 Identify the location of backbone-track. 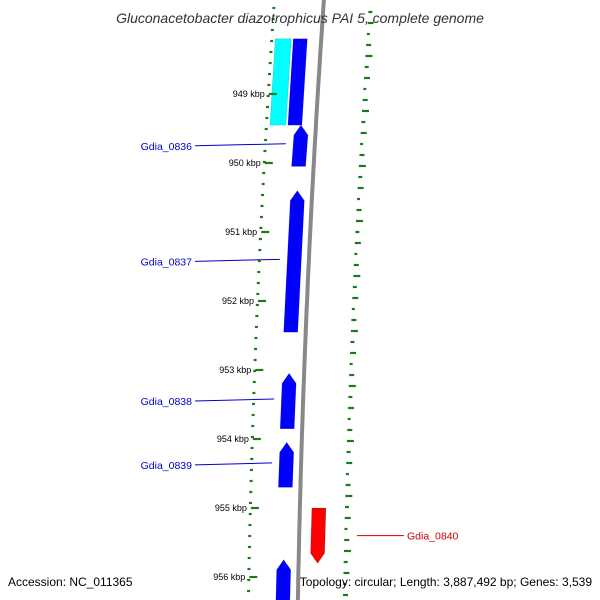
(310, 300).